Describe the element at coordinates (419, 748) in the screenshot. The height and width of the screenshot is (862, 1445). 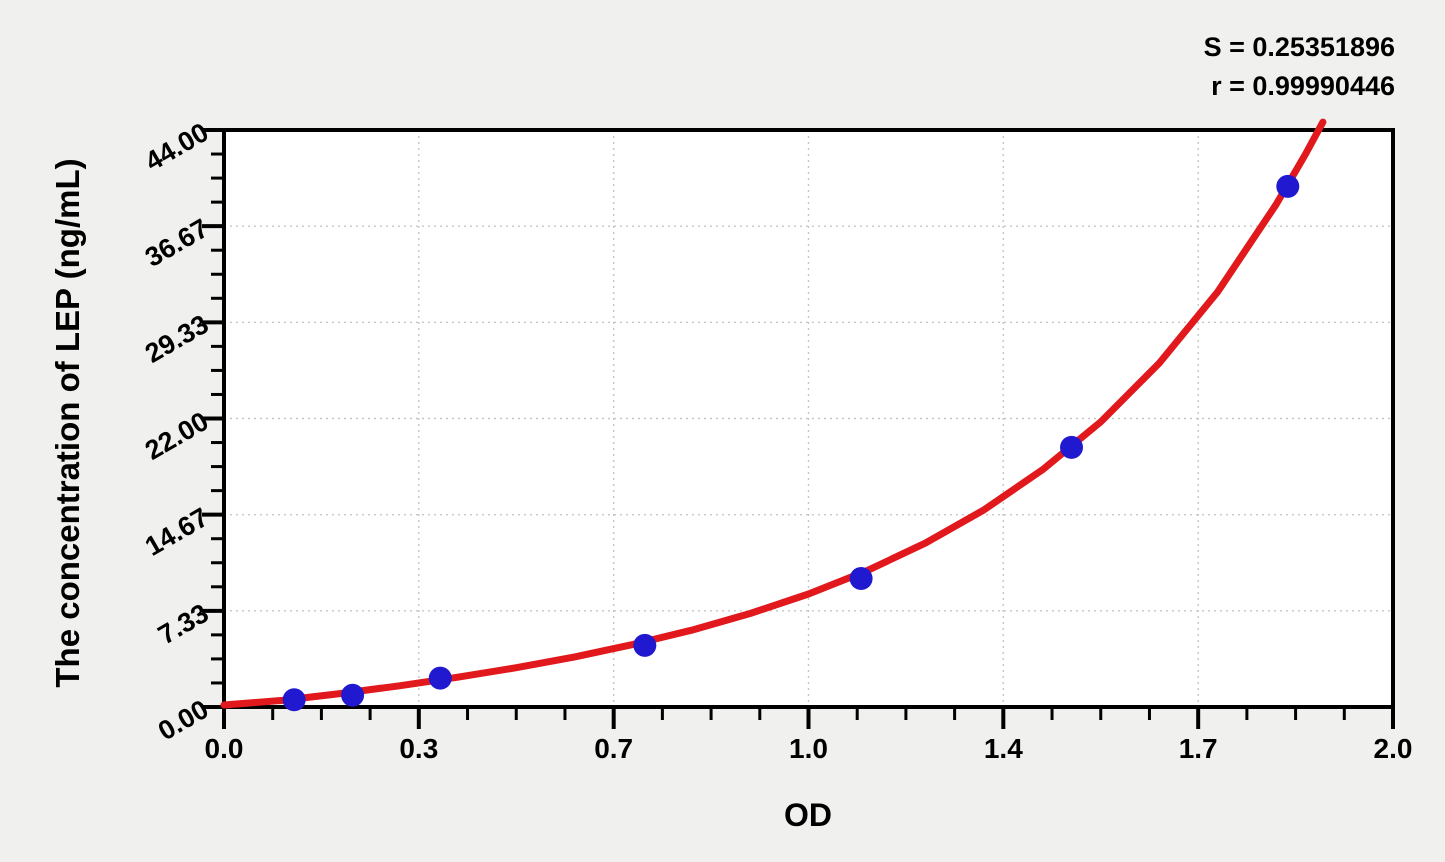
I see `x-tick-label: 0.3` at that location.